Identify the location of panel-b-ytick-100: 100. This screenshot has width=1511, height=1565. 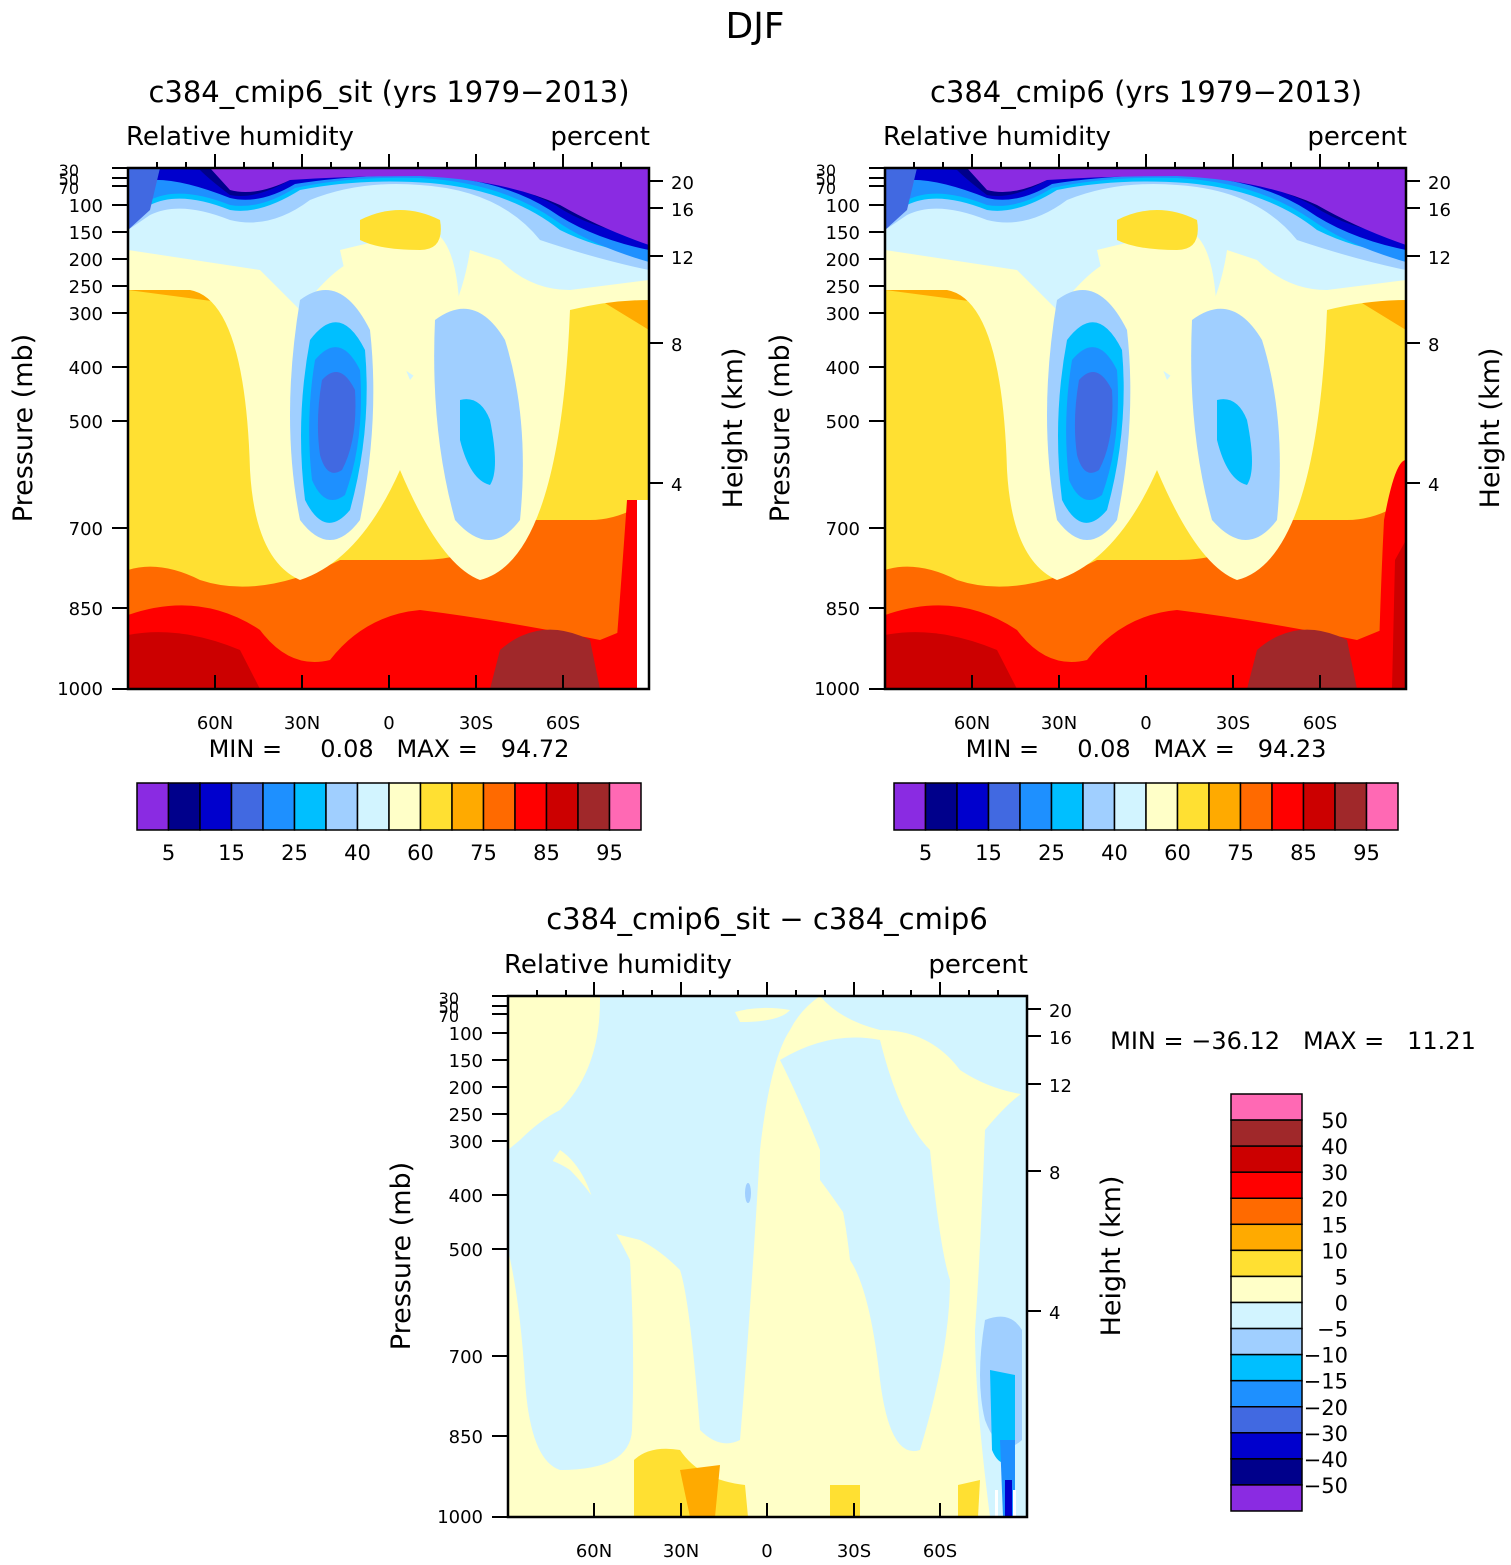
(843, 206).